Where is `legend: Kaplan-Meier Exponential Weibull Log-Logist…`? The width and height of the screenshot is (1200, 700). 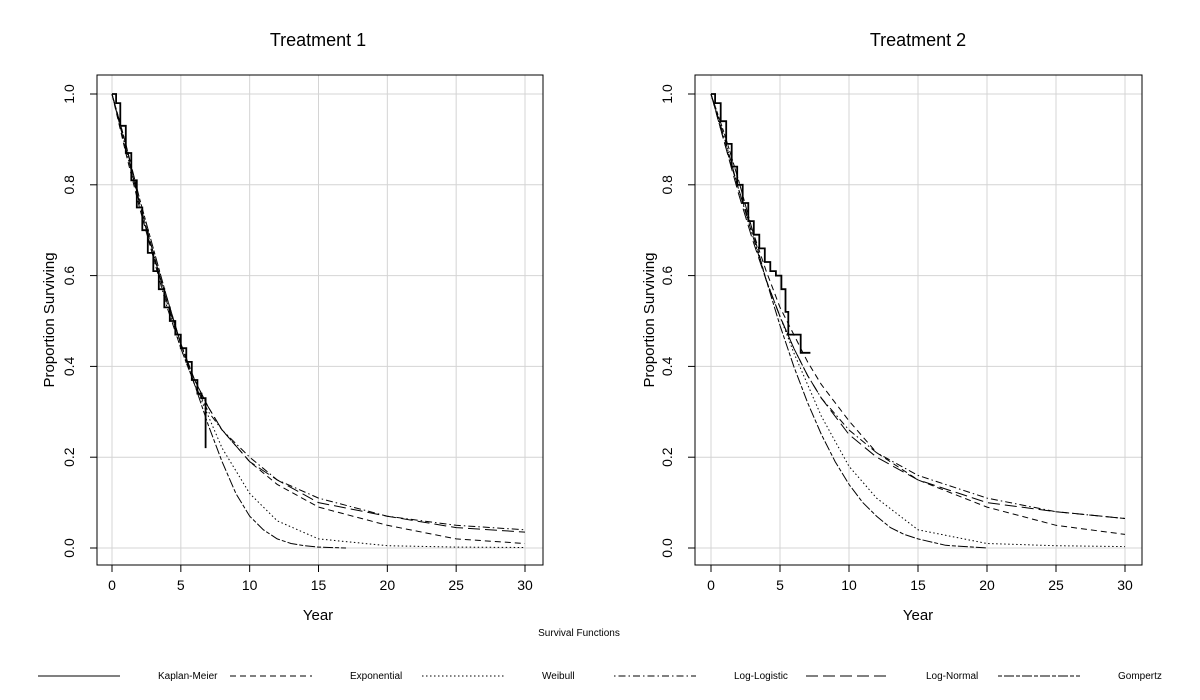 legend: Kaplan-Meier Exponential Weibull Log-Logist… is located at coordinates (600, 676).